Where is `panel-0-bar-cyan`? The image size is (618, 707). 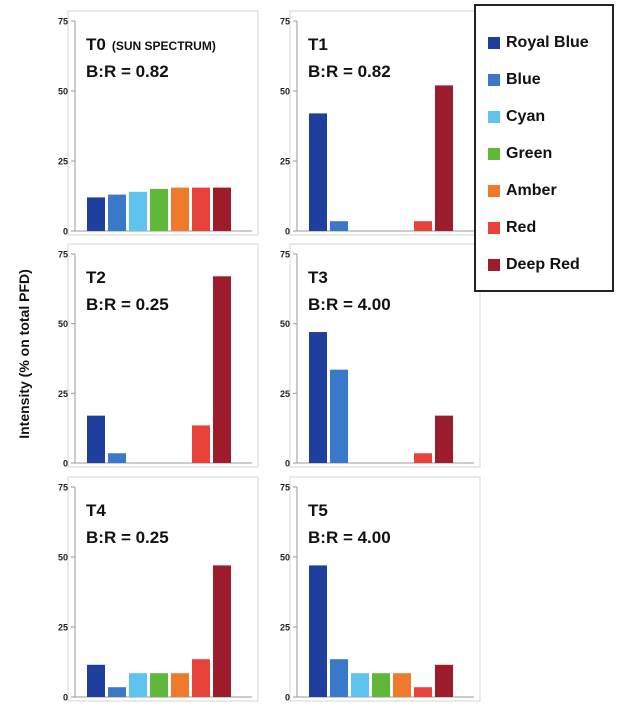 panel-0-bar-cyan is located at coordinates (138, 211).